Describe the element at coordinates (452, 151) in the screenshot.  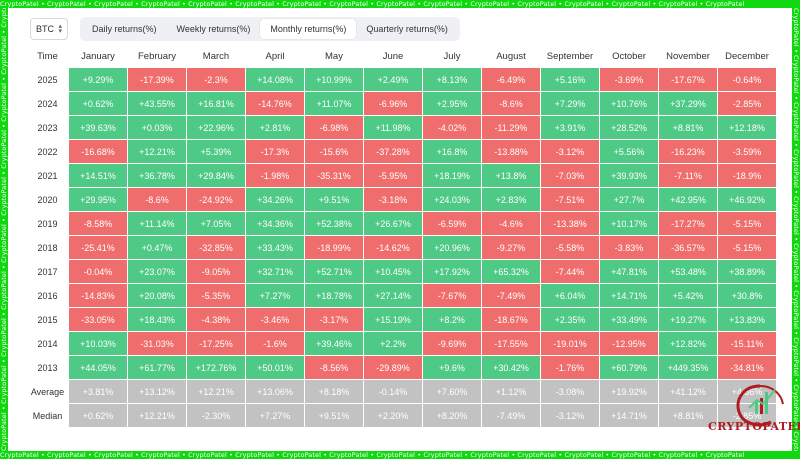
I see `return-cell: +16.8%` at that location.